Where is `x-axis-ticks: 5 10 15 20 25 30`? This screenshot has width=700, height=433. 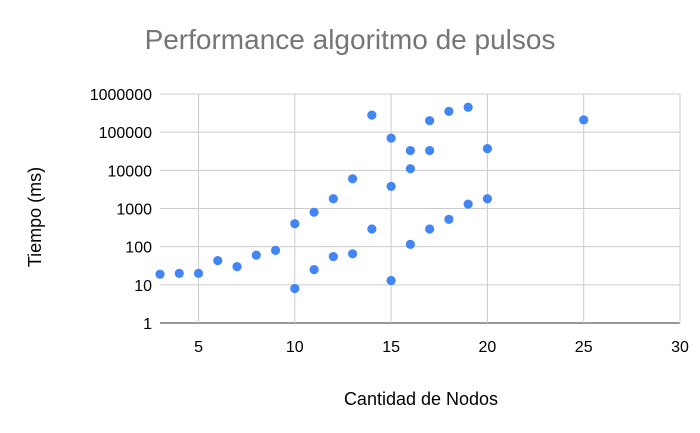
x-axis-ticks: 5 10 15 20 25 30 is located at coordinates (441, 347).